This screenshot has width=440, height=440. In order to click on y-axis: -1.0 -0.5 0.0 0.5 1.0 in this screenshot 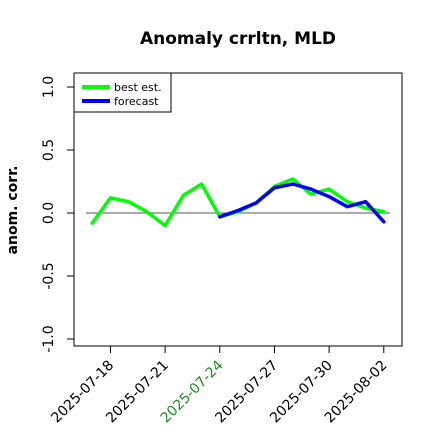, I will do `click(57, 214)`.